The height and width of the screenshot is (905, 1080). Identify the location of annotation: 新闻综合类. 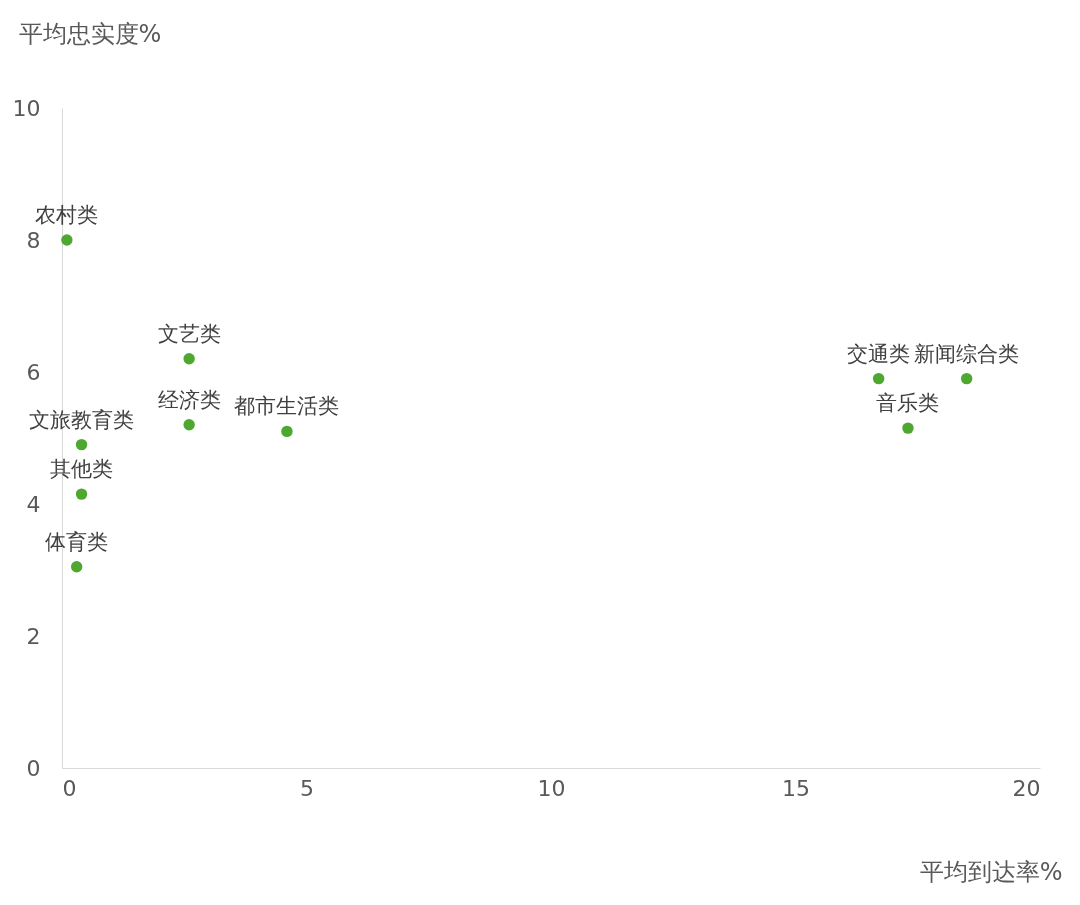
(967, 353).